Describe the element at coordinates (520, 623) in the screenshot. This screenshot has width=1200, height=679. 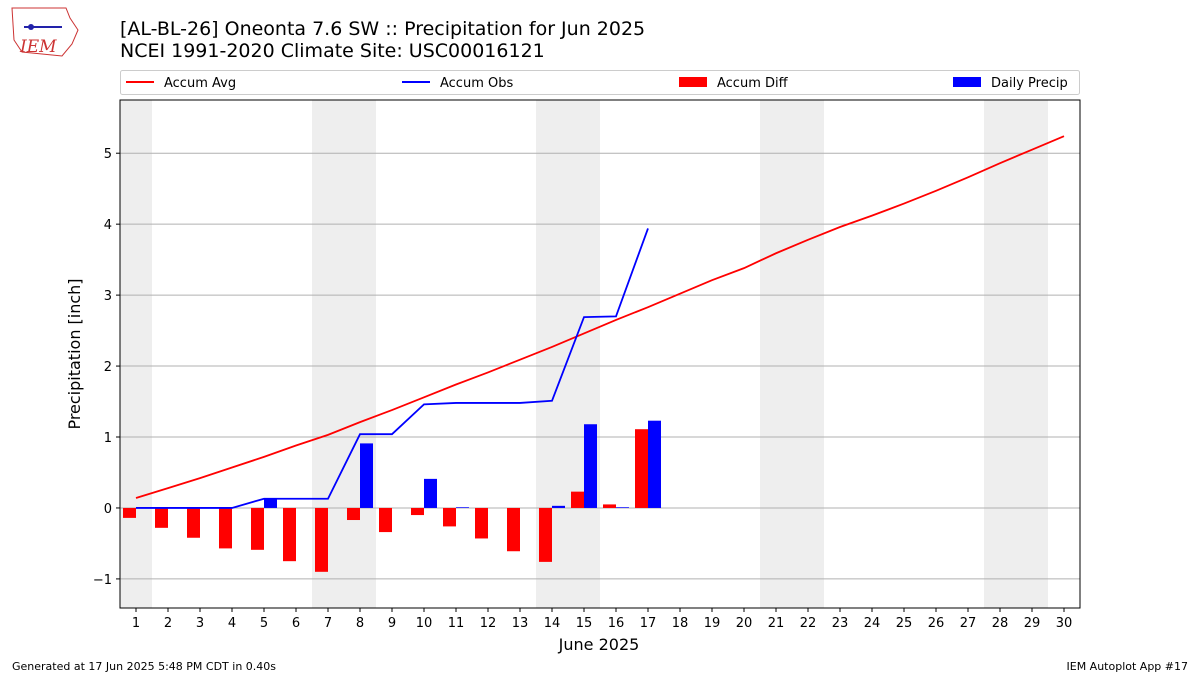
I see `x-tick-label: 13` at that location.